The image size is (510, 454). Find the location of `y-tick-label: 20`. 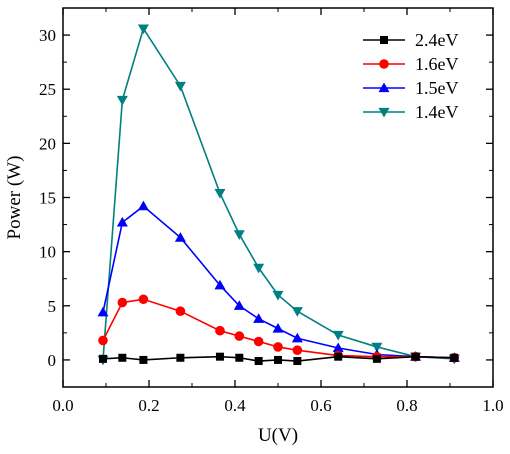

y-tick-label: 20 is located at coordinates (47, 143).